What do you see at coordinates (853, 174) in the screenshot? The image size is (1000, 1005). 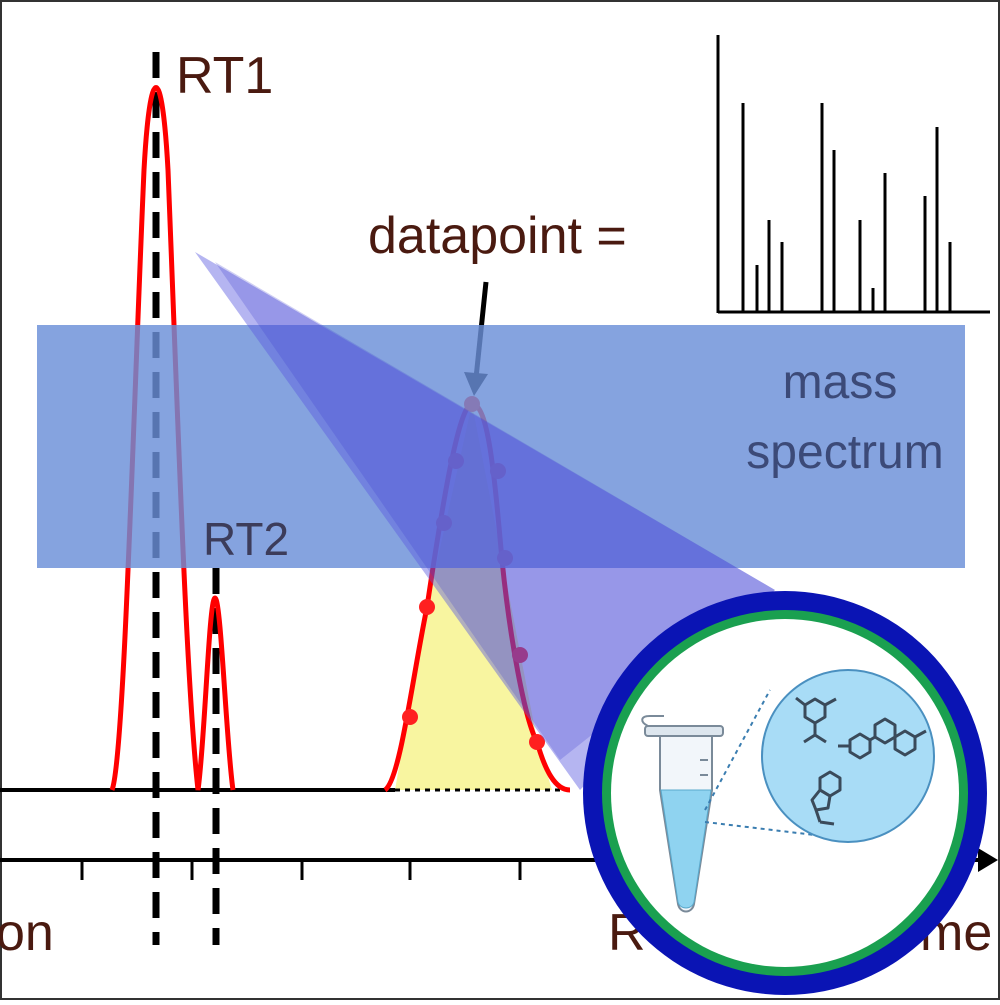 I see `mass-spectrum-plot` at bounding box center [853, 174].